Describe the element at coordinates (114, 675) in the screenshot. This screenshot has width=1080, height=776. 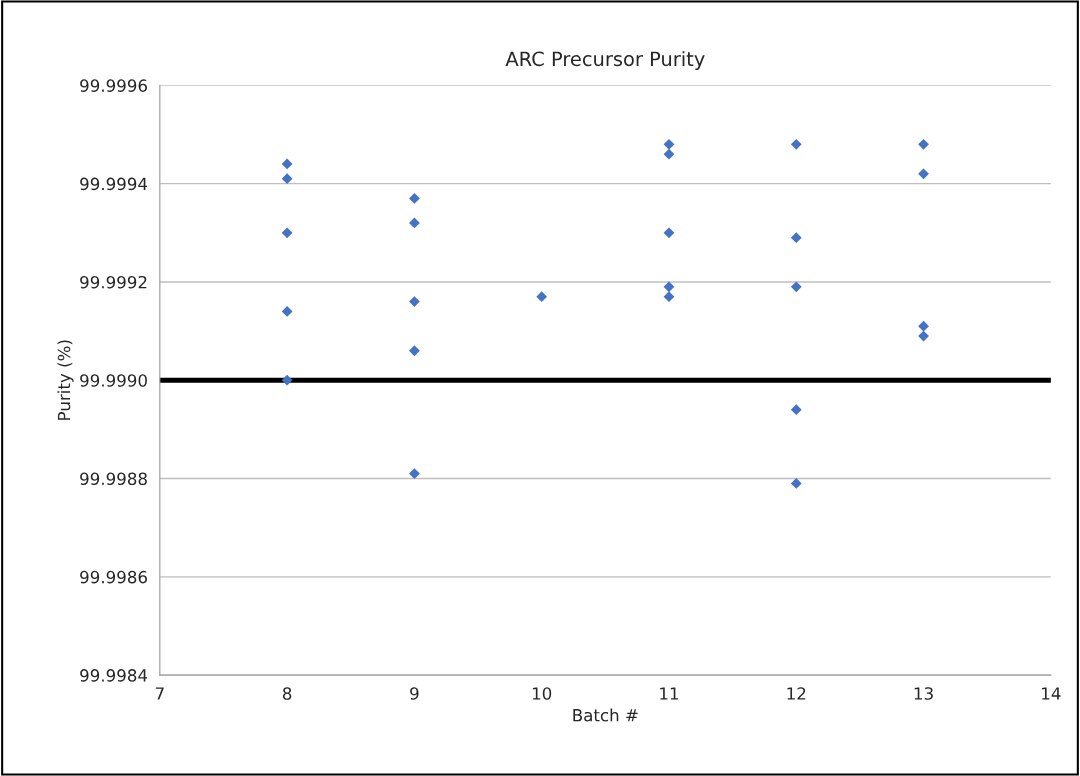
I see `y-tick-label: 99.9984` at that location.